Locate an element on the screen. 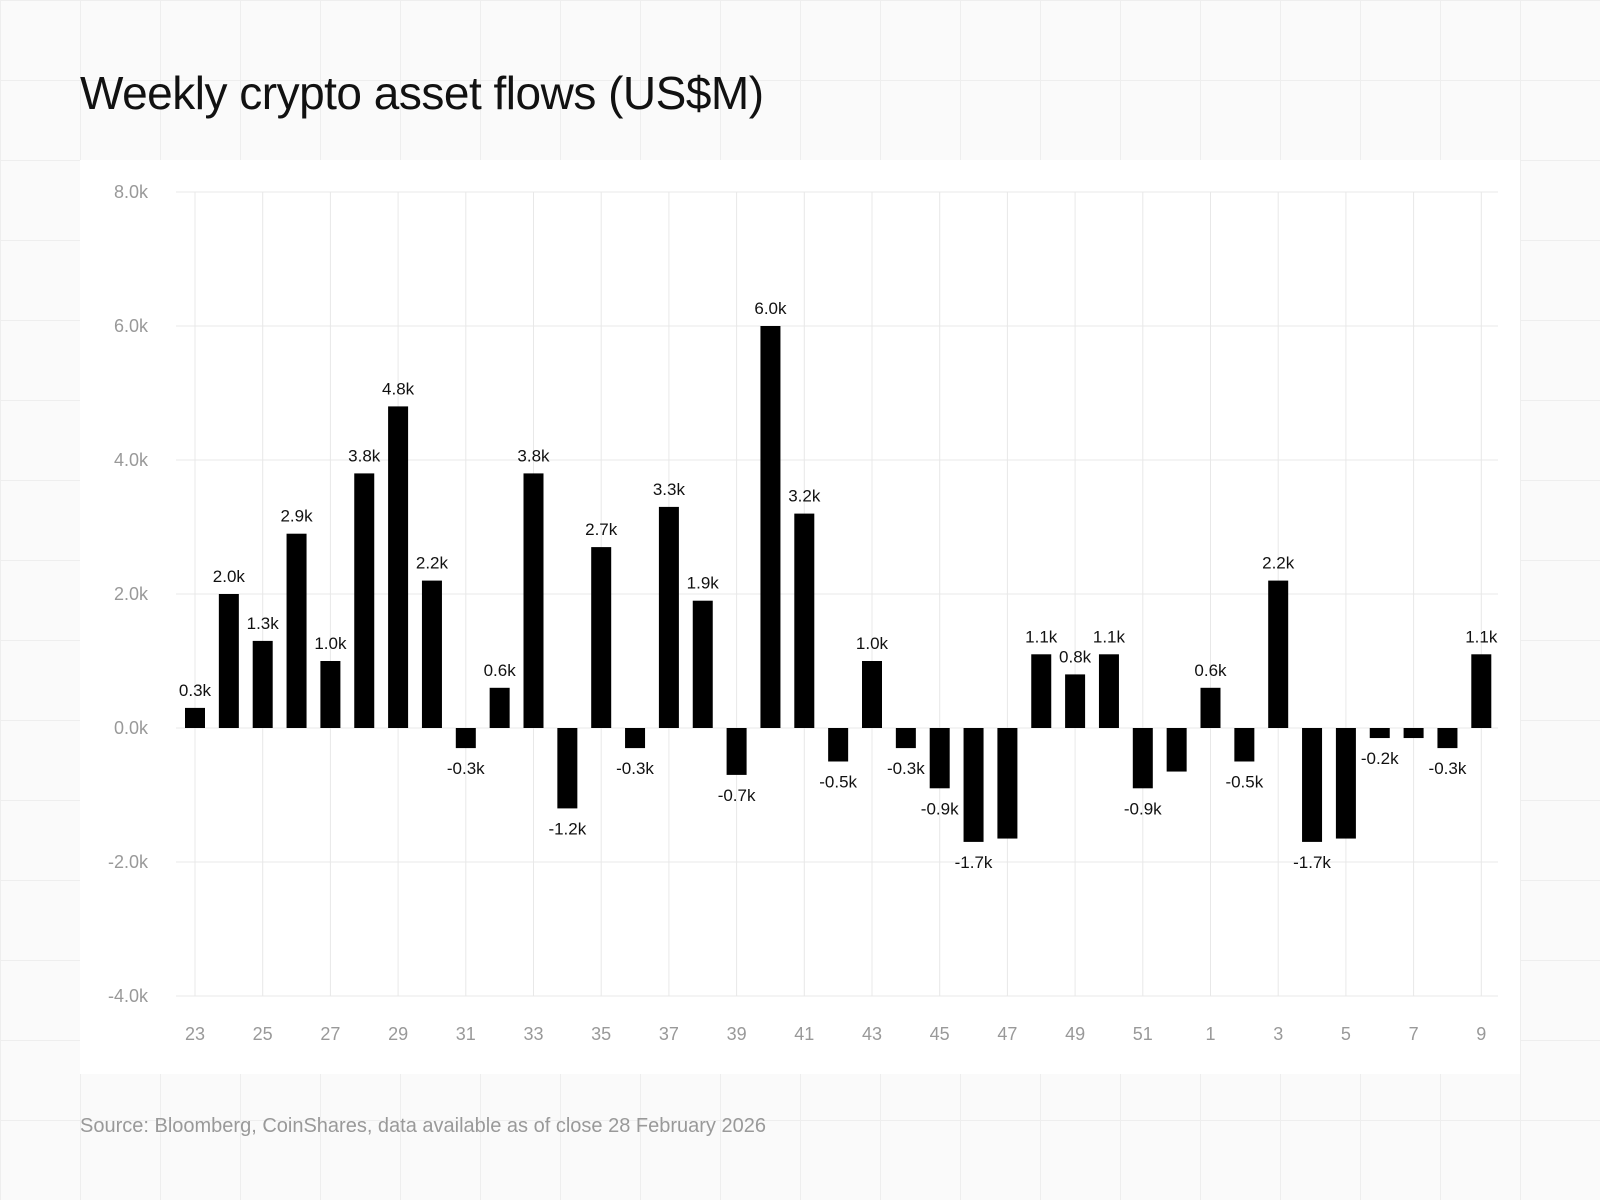 The height and width of the screenshot is (1200, 1600). bar-data-label: 3.2k is located at coordinates (804, 496).